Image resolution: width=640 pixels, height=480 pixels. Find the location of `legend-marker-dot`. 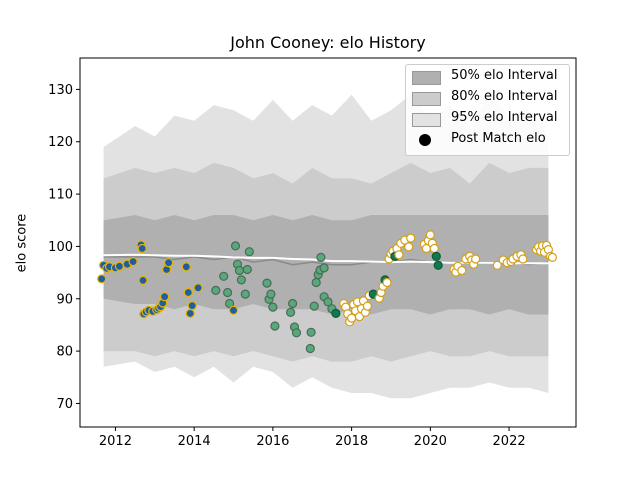

legend-marker-dot is located at coordinates (425, 140).